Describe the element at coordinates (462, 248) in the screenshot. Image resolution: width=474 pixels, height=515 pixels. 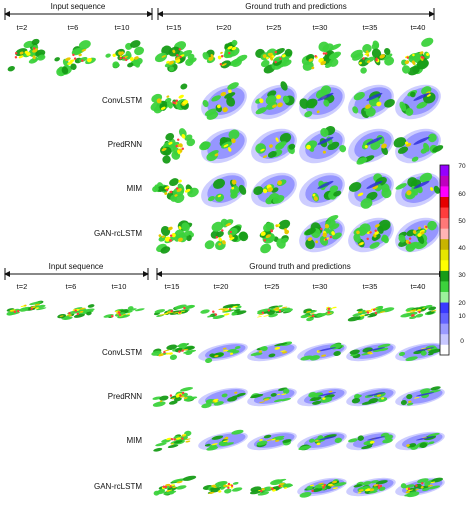
I see `colorbar-tick-40: 40` at that location.